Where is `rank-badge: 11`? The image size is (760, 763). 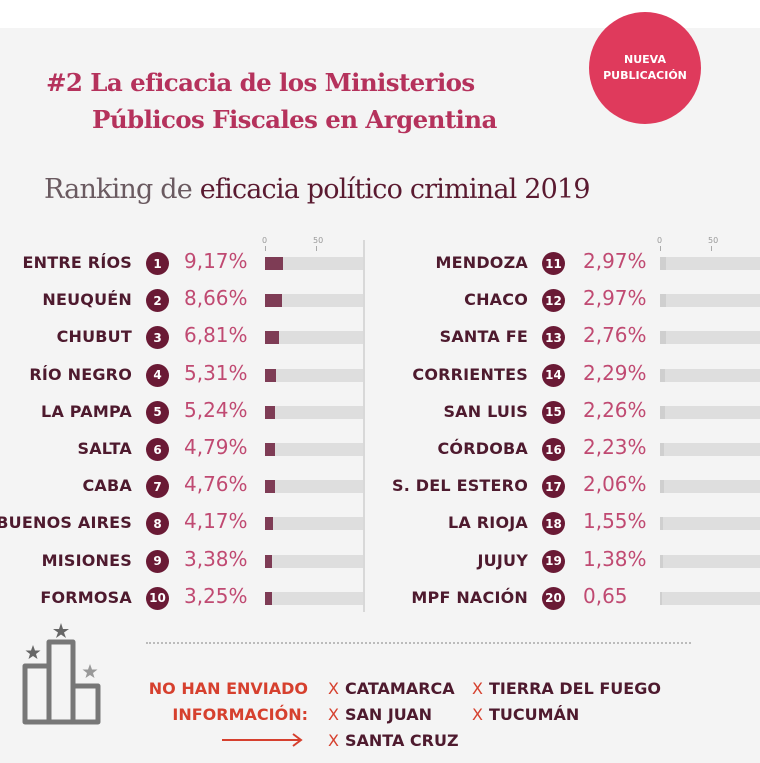 rank-badge: 11 is located at coordinates (553, 263).